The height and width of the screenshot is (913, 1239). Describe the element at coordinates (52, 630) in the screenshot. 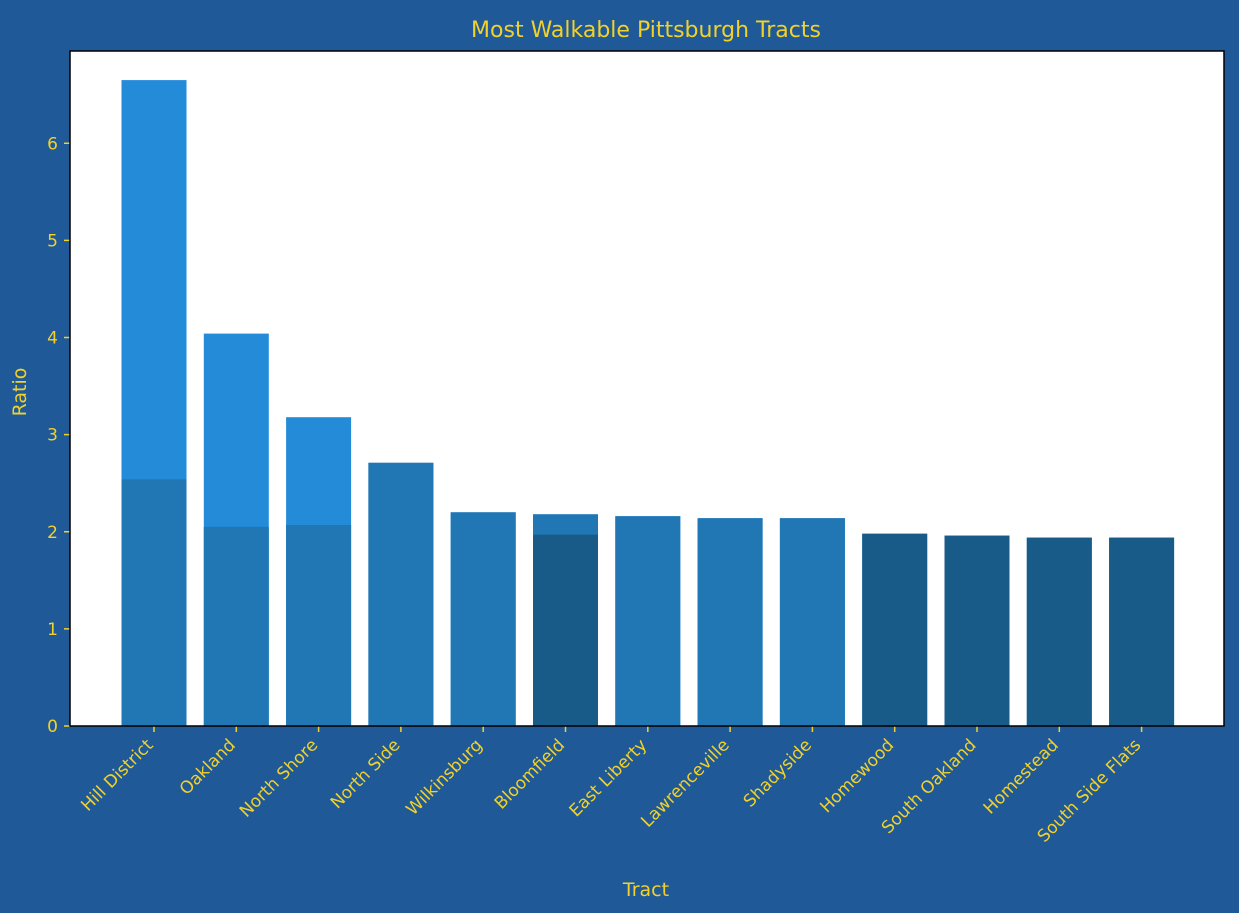

I see `y-tick-label: 1` at that location.